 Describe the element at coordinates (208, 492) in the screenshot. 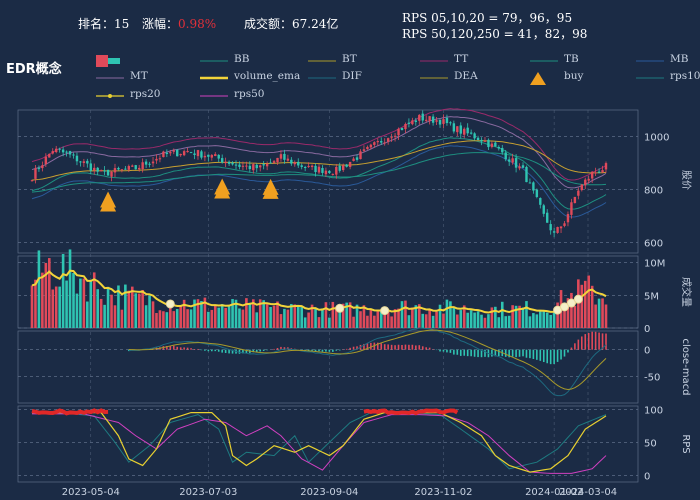

I see `x-tick-label: 2023-07-03` at that location.